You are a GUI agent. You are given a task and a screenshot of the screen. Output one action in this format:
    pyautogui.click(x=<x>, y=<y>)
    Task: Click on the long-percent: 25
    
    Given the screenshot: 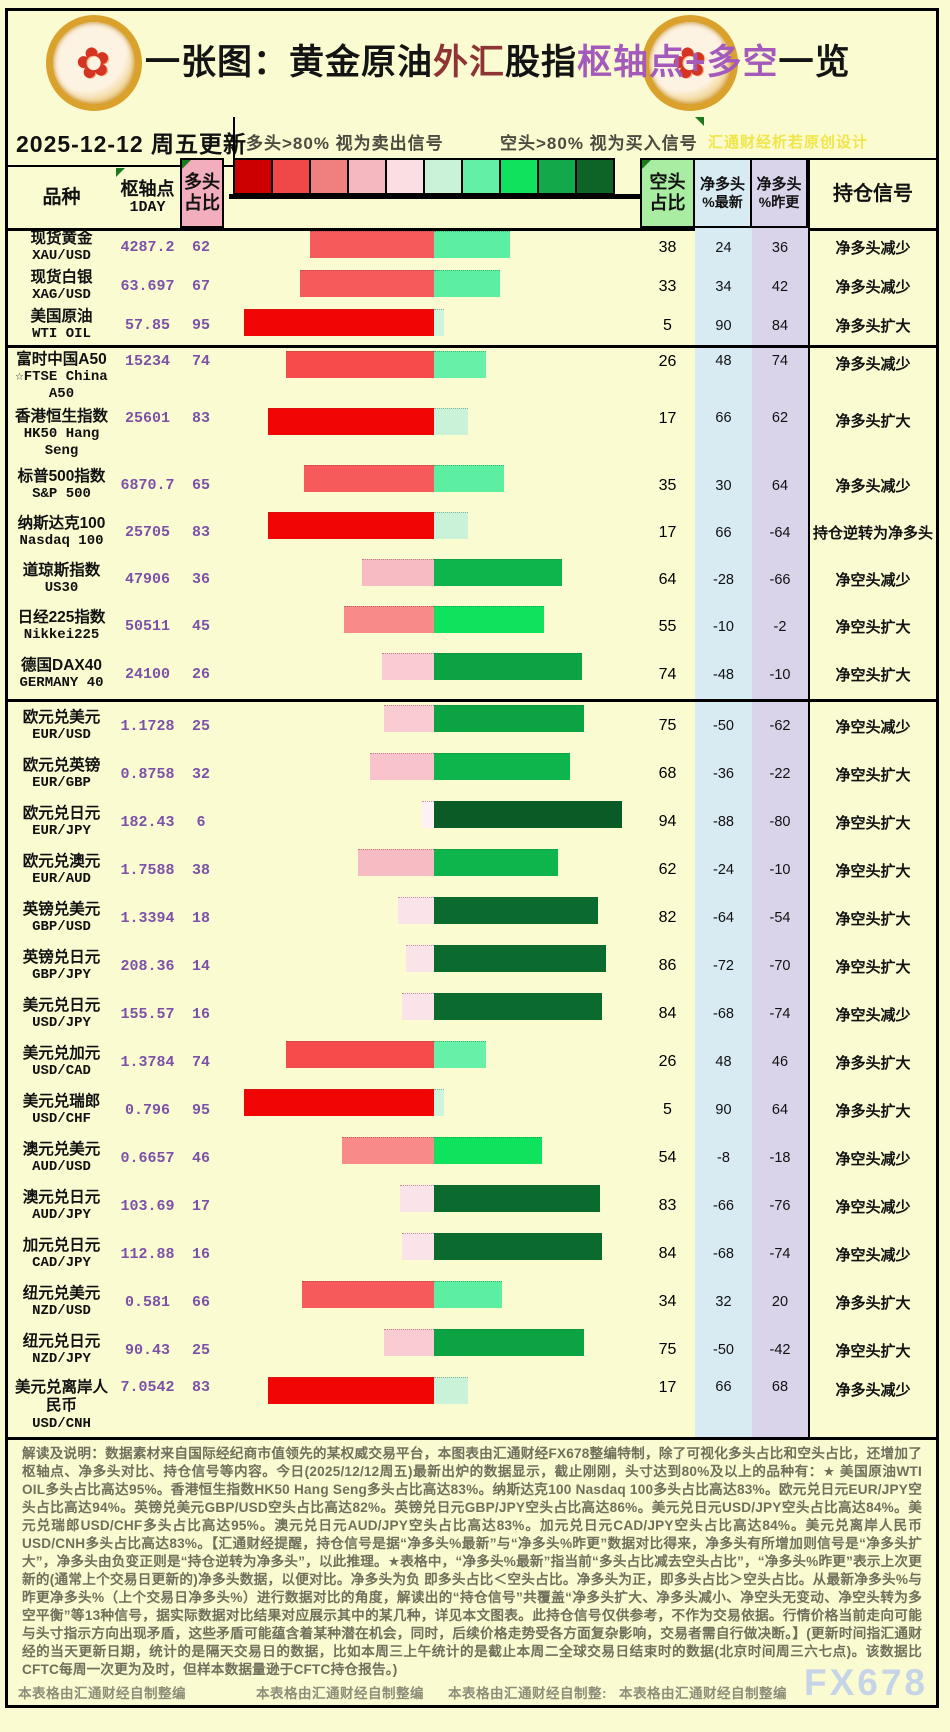 What is the action you would take?
    pyautogui.click(x=200, y=726)
    